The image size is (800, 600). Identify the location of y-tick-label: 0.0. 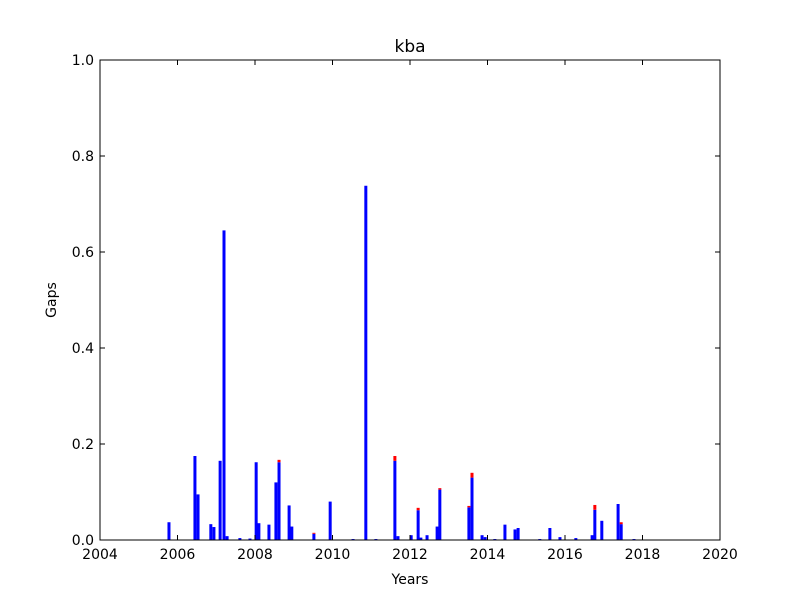
(83, 541).